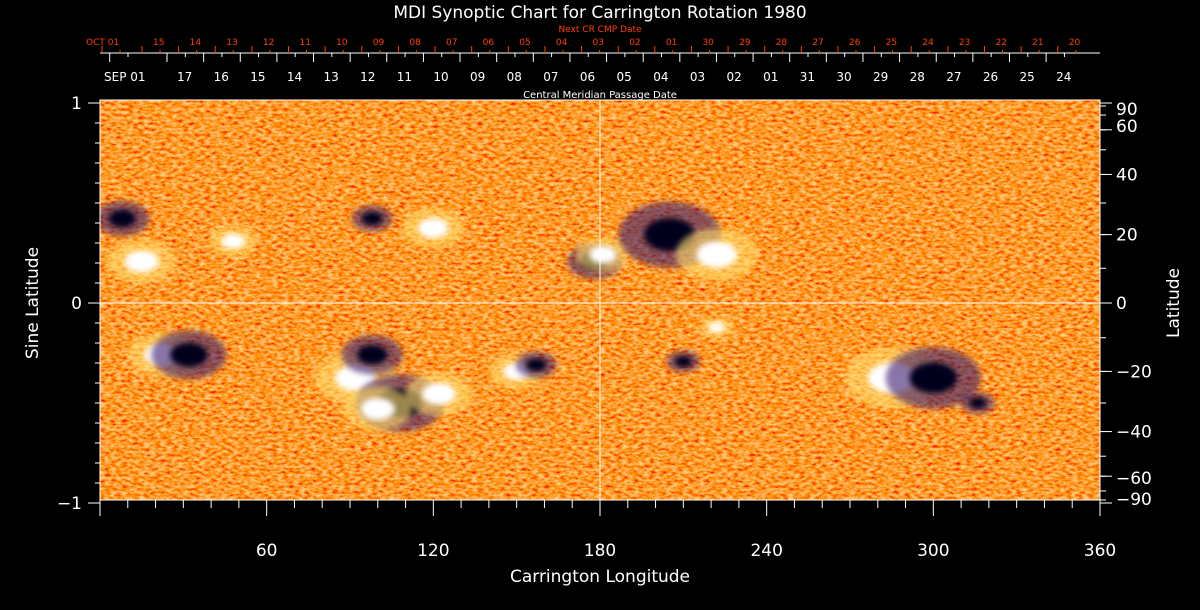 The width and height of the screenshot is (1200, 610). I want to click on cmp-date-label: 08, so click(514, 77).